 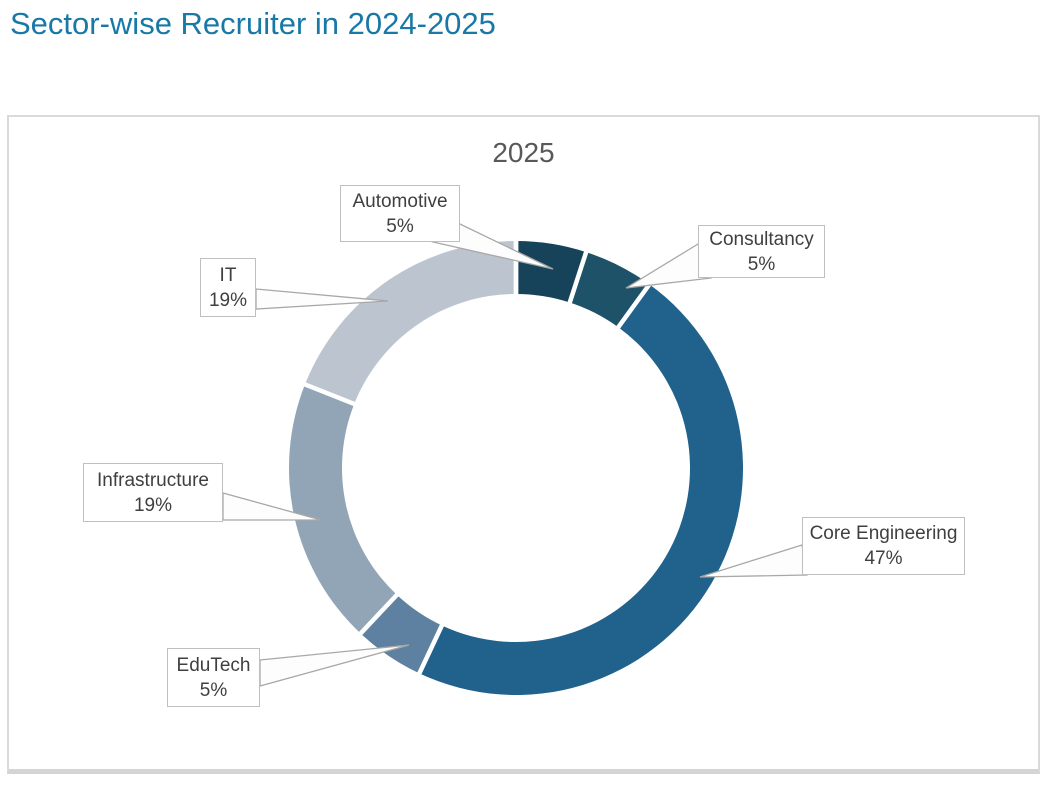 I want to click on callout-it-label: IT, so click(x=228, y=275).